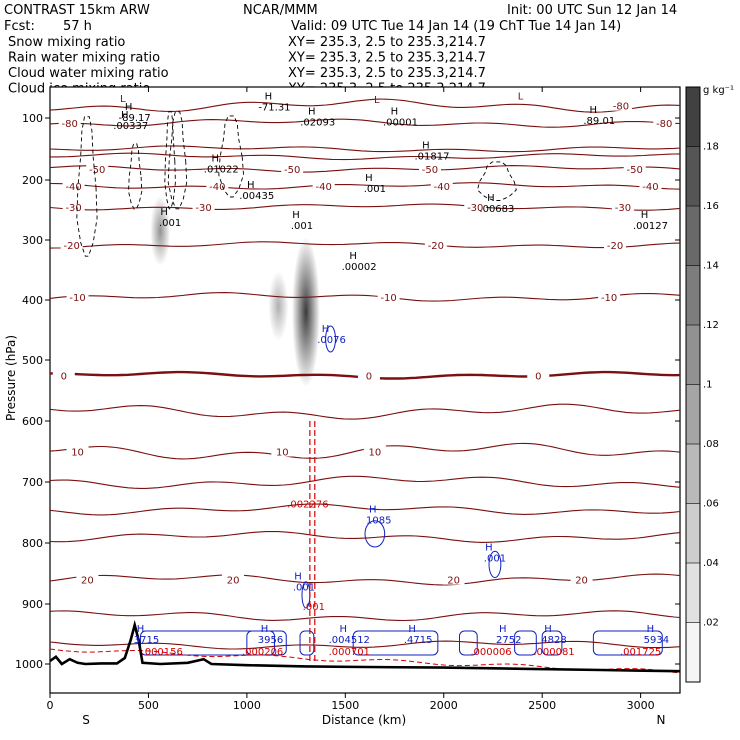 Image resolution: width=740 pixels, height=740 pixels. Describe the element at coordinates (345, 705) in the screenshot. I see `x-tick-label: 1500` at that location.